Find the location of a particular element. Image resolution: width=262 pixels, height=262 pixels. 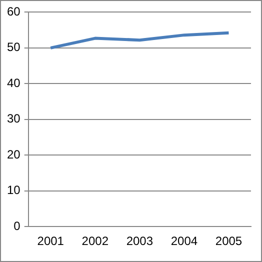

x-tick-label: 2003 is located at coordinates (140, 241).